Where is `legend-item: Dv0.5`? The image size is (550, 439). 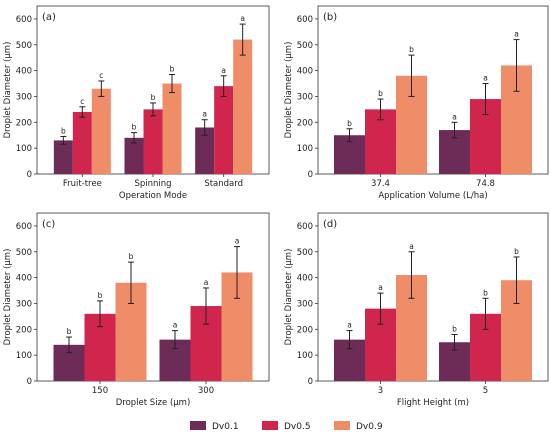 legend-item: Dv0.5 is located at coordinates (286, 426).